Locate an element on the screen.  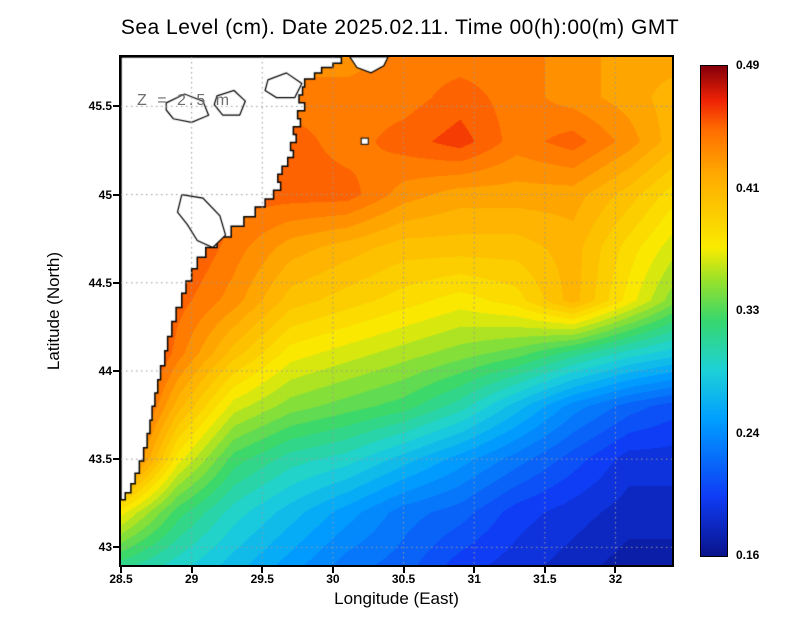
x-tick-label: 32 is located at coordinates (615, 579).